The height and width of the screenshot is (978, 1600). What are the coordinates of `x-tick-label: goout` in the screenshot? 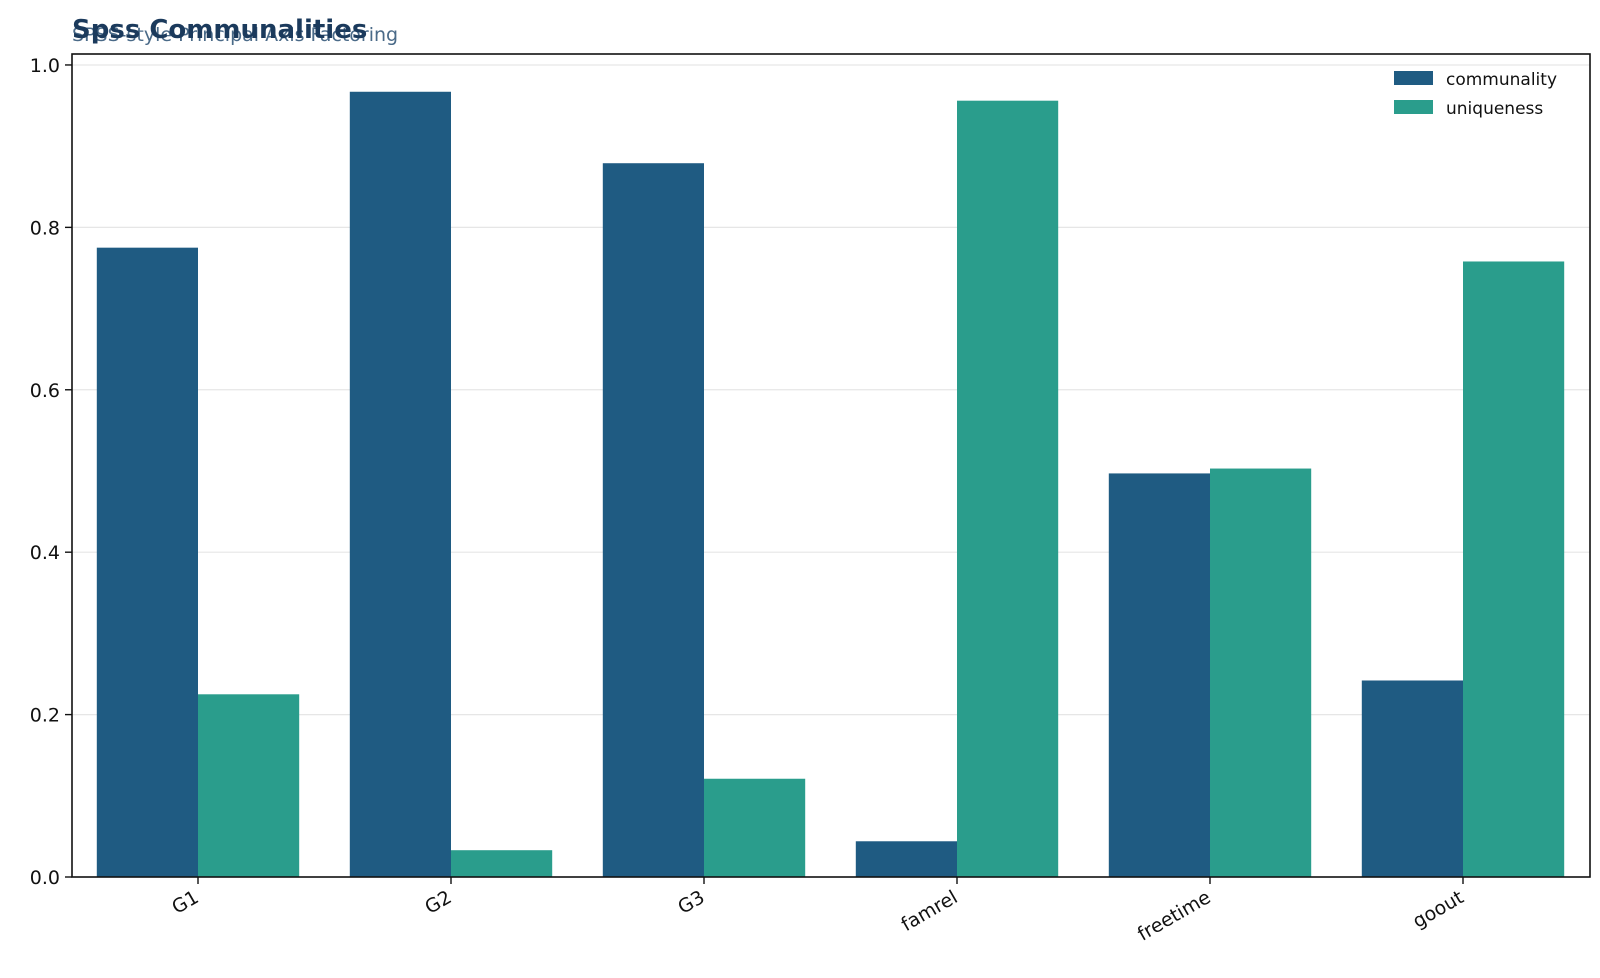 It's located at (1438, 909).